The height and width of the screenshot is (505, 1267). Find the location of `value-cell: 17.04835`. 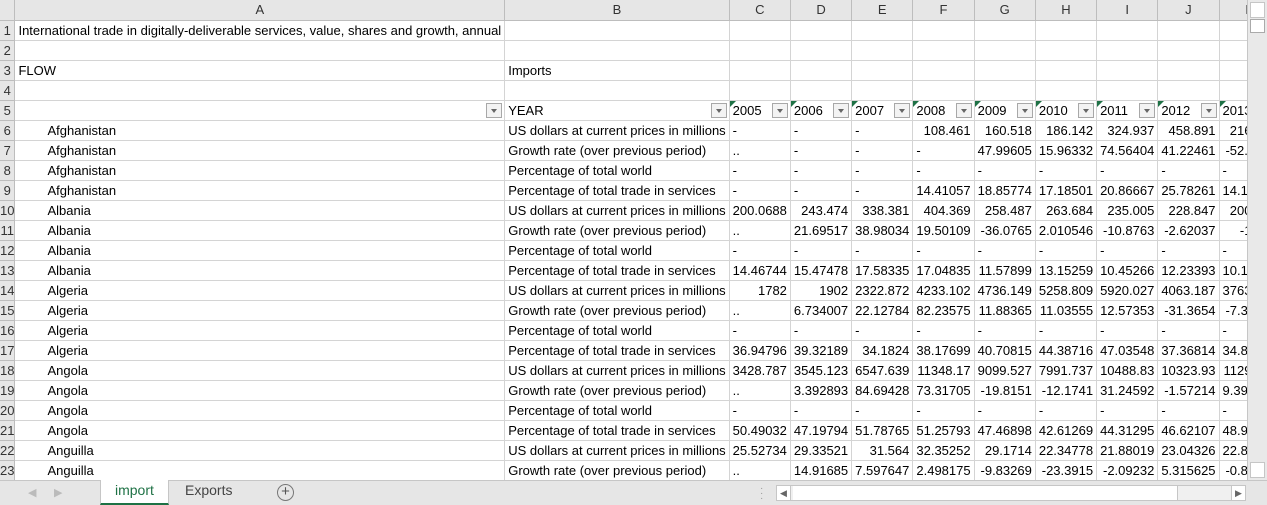

value-cell: 17.04835 is located at coordinates (943, 270).